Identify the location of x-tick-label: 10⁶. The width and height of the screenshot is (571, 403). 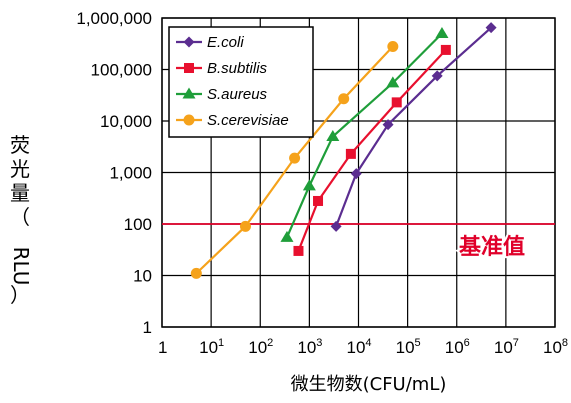
(457, 347).